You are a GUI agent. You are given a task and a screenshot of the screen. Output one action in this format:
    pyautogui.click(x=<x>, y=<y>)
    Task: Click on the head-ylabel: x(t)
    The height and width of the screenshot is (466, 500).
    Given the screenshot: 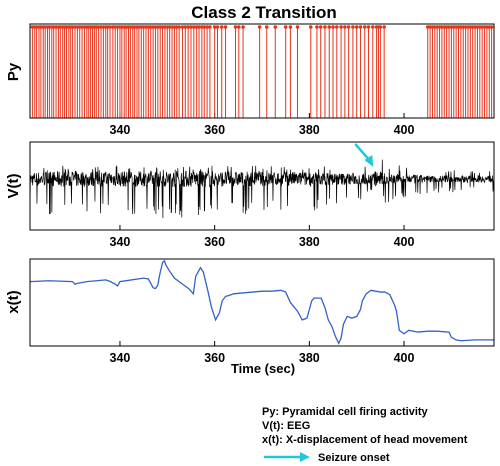 What is the action you would take?
    pyautogui.click(x=13, y=301)
    